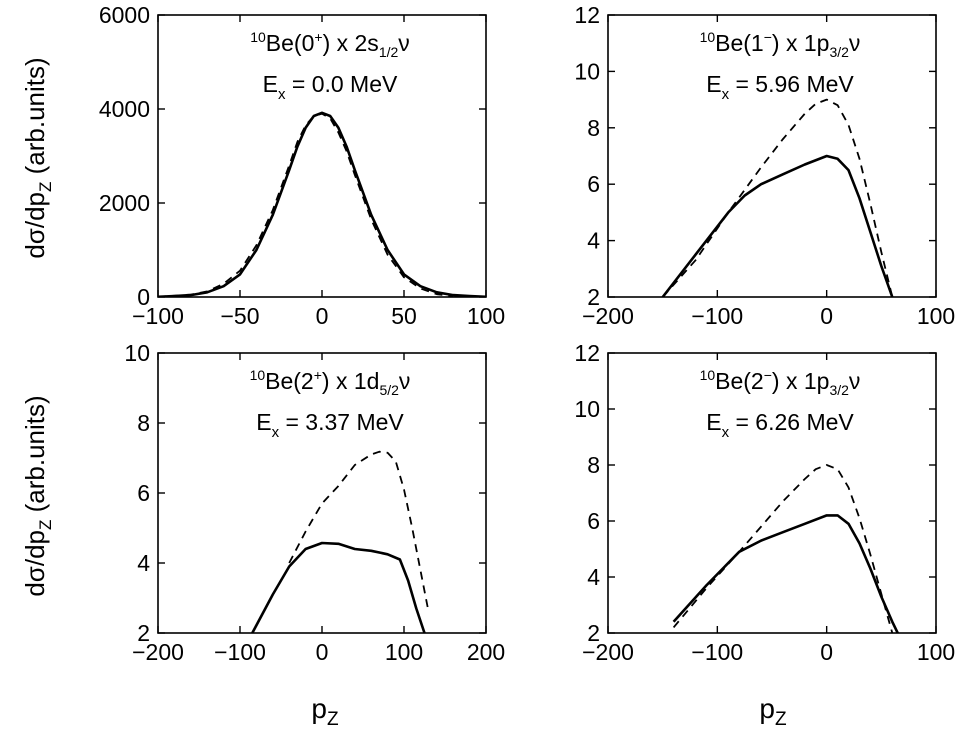 Image resolution: width=974 pixels, height=729 pixels. Describe the element at coordinates (780, 382) in the screenshot. I see `state-annotation: 10Be(2−) x 1p3/2ν` at that location.